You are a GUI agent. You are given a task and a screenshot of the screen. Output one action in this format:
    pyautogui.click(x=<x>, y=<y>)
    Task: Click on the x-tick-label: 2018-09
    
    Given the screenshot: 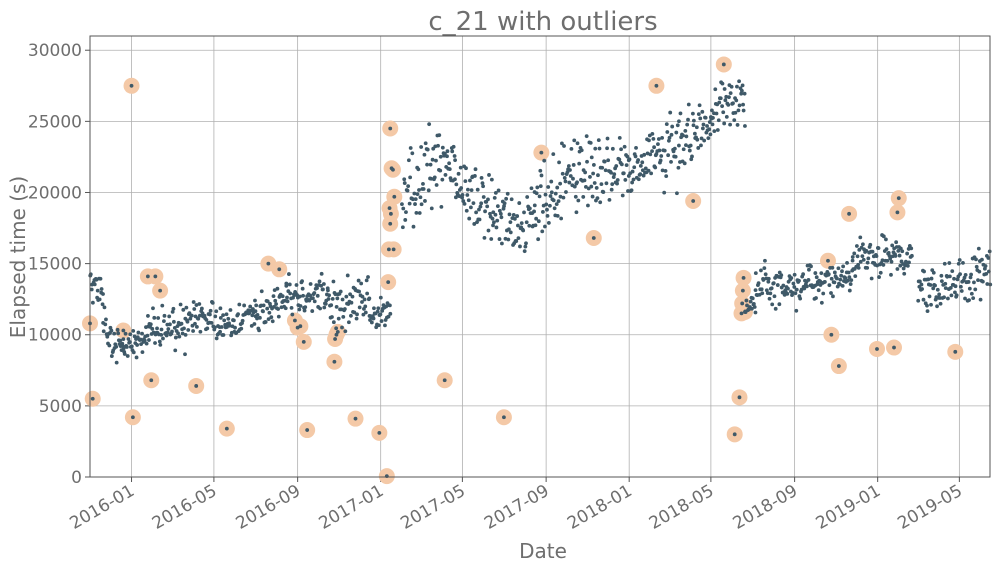 What is the action you would take?
    pyautogui.click(x=766, y=507)
    